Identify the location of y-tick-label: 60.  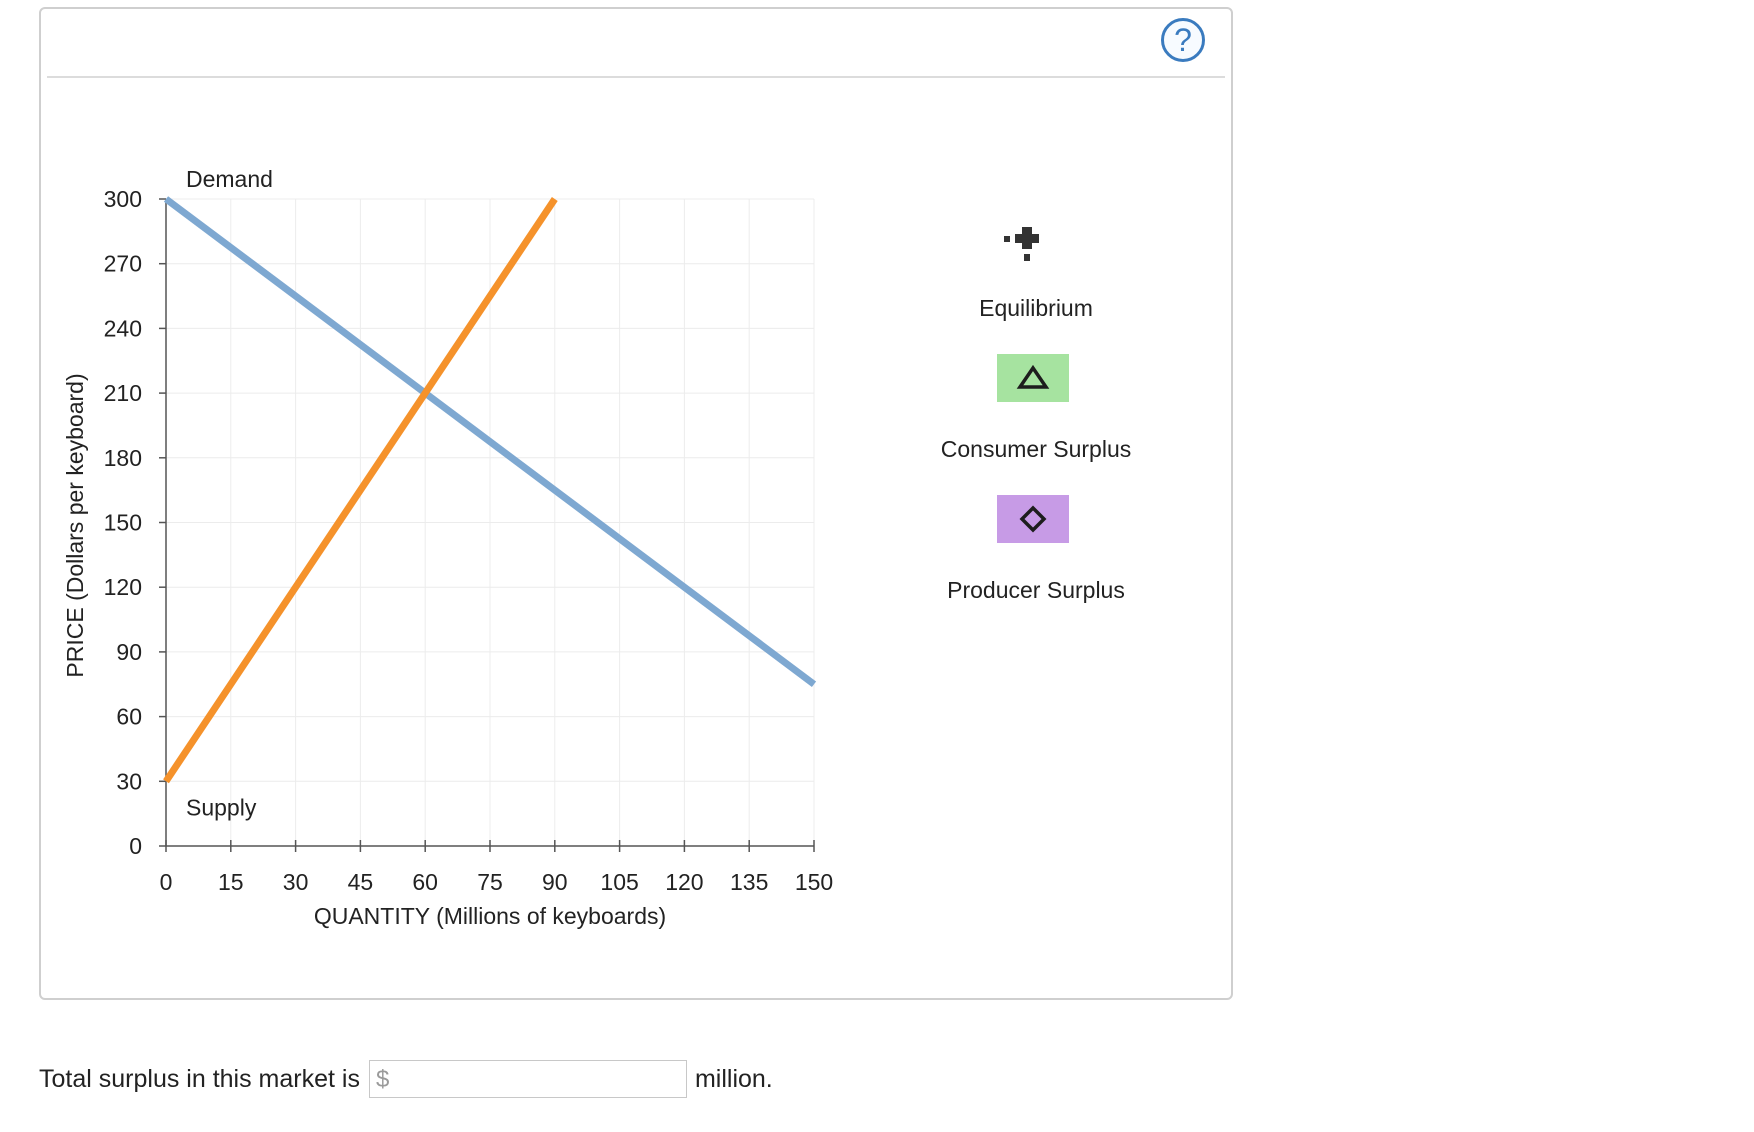
(129, 717).